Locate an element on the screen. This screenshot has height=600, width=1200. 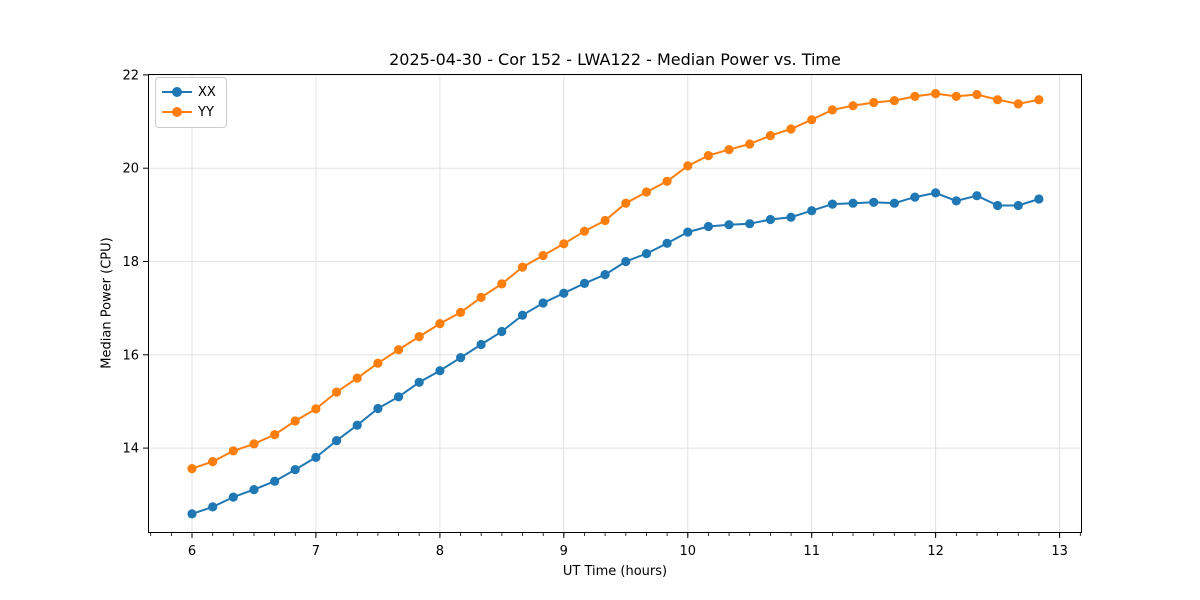
legend: XX YY is located at coordinates (191, 102).